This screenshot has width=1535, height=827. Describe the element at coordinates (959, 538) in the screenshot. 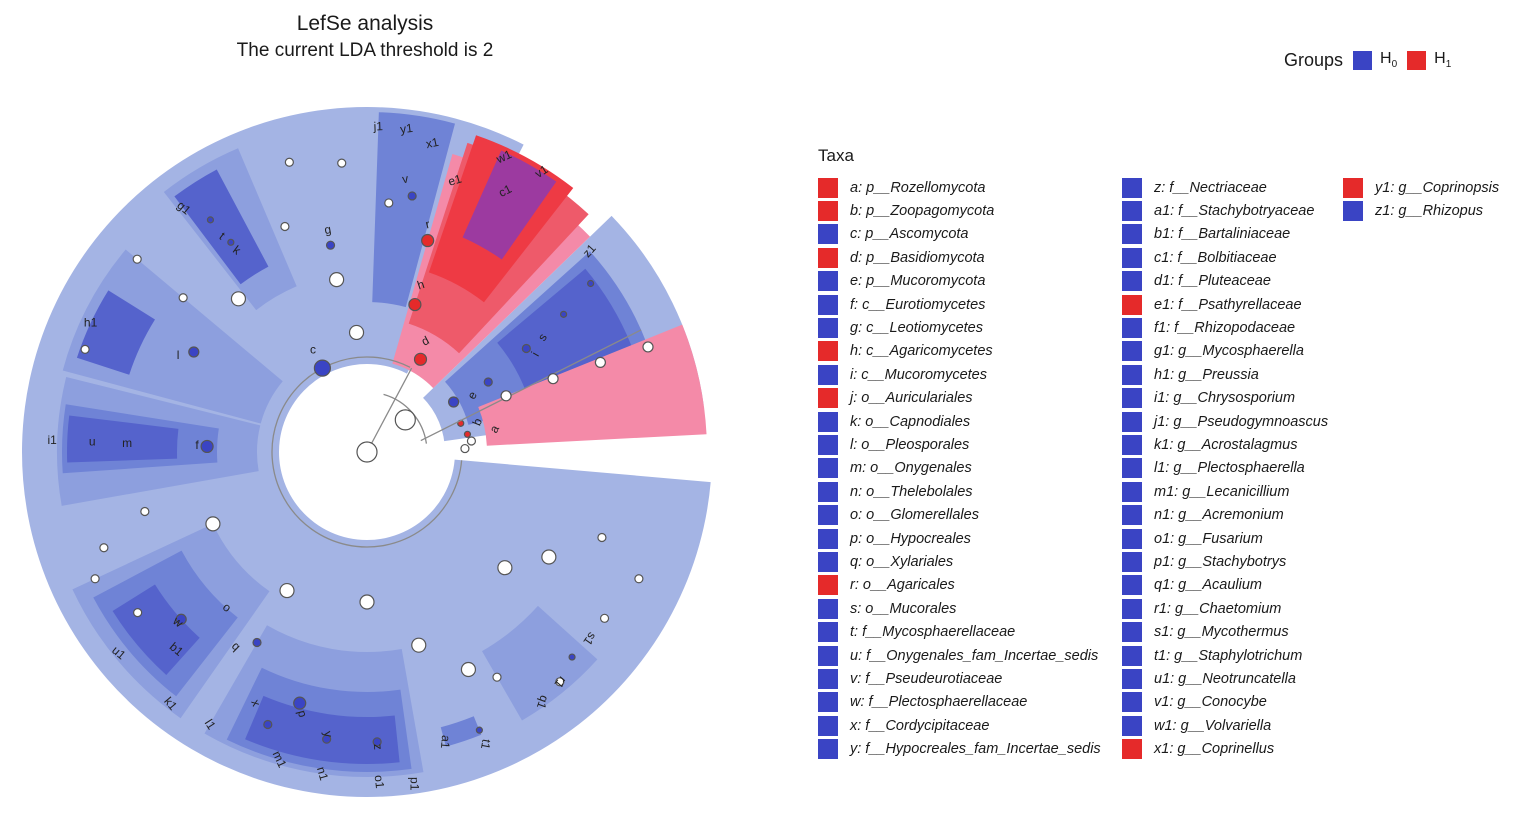

I see `taxa-row: p: o__Hypocreales` at that location.